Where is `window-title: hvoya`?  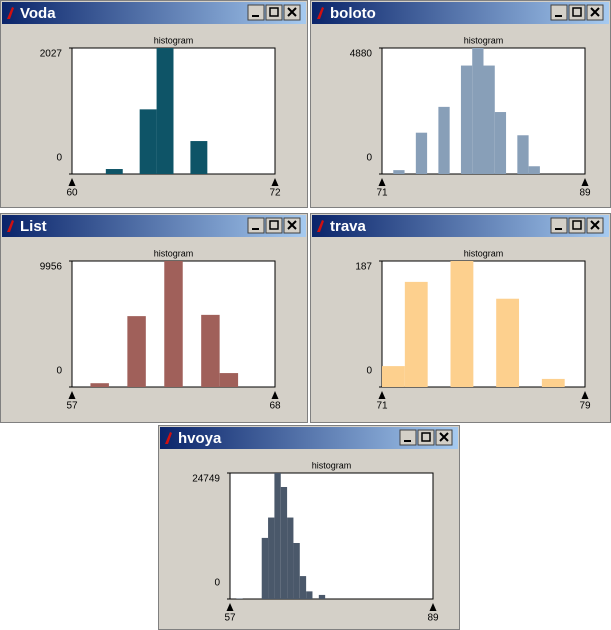
window-title: hvoya is located at coordinates (200, 438).